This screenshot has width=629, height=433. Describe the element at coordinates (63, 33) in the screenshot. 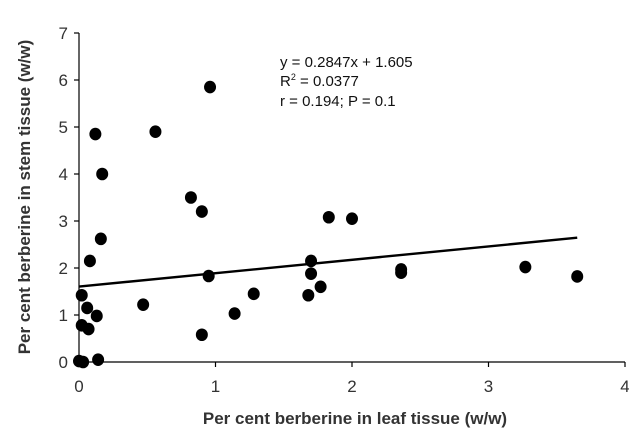

I see `y-tick-label: 7` at that location.